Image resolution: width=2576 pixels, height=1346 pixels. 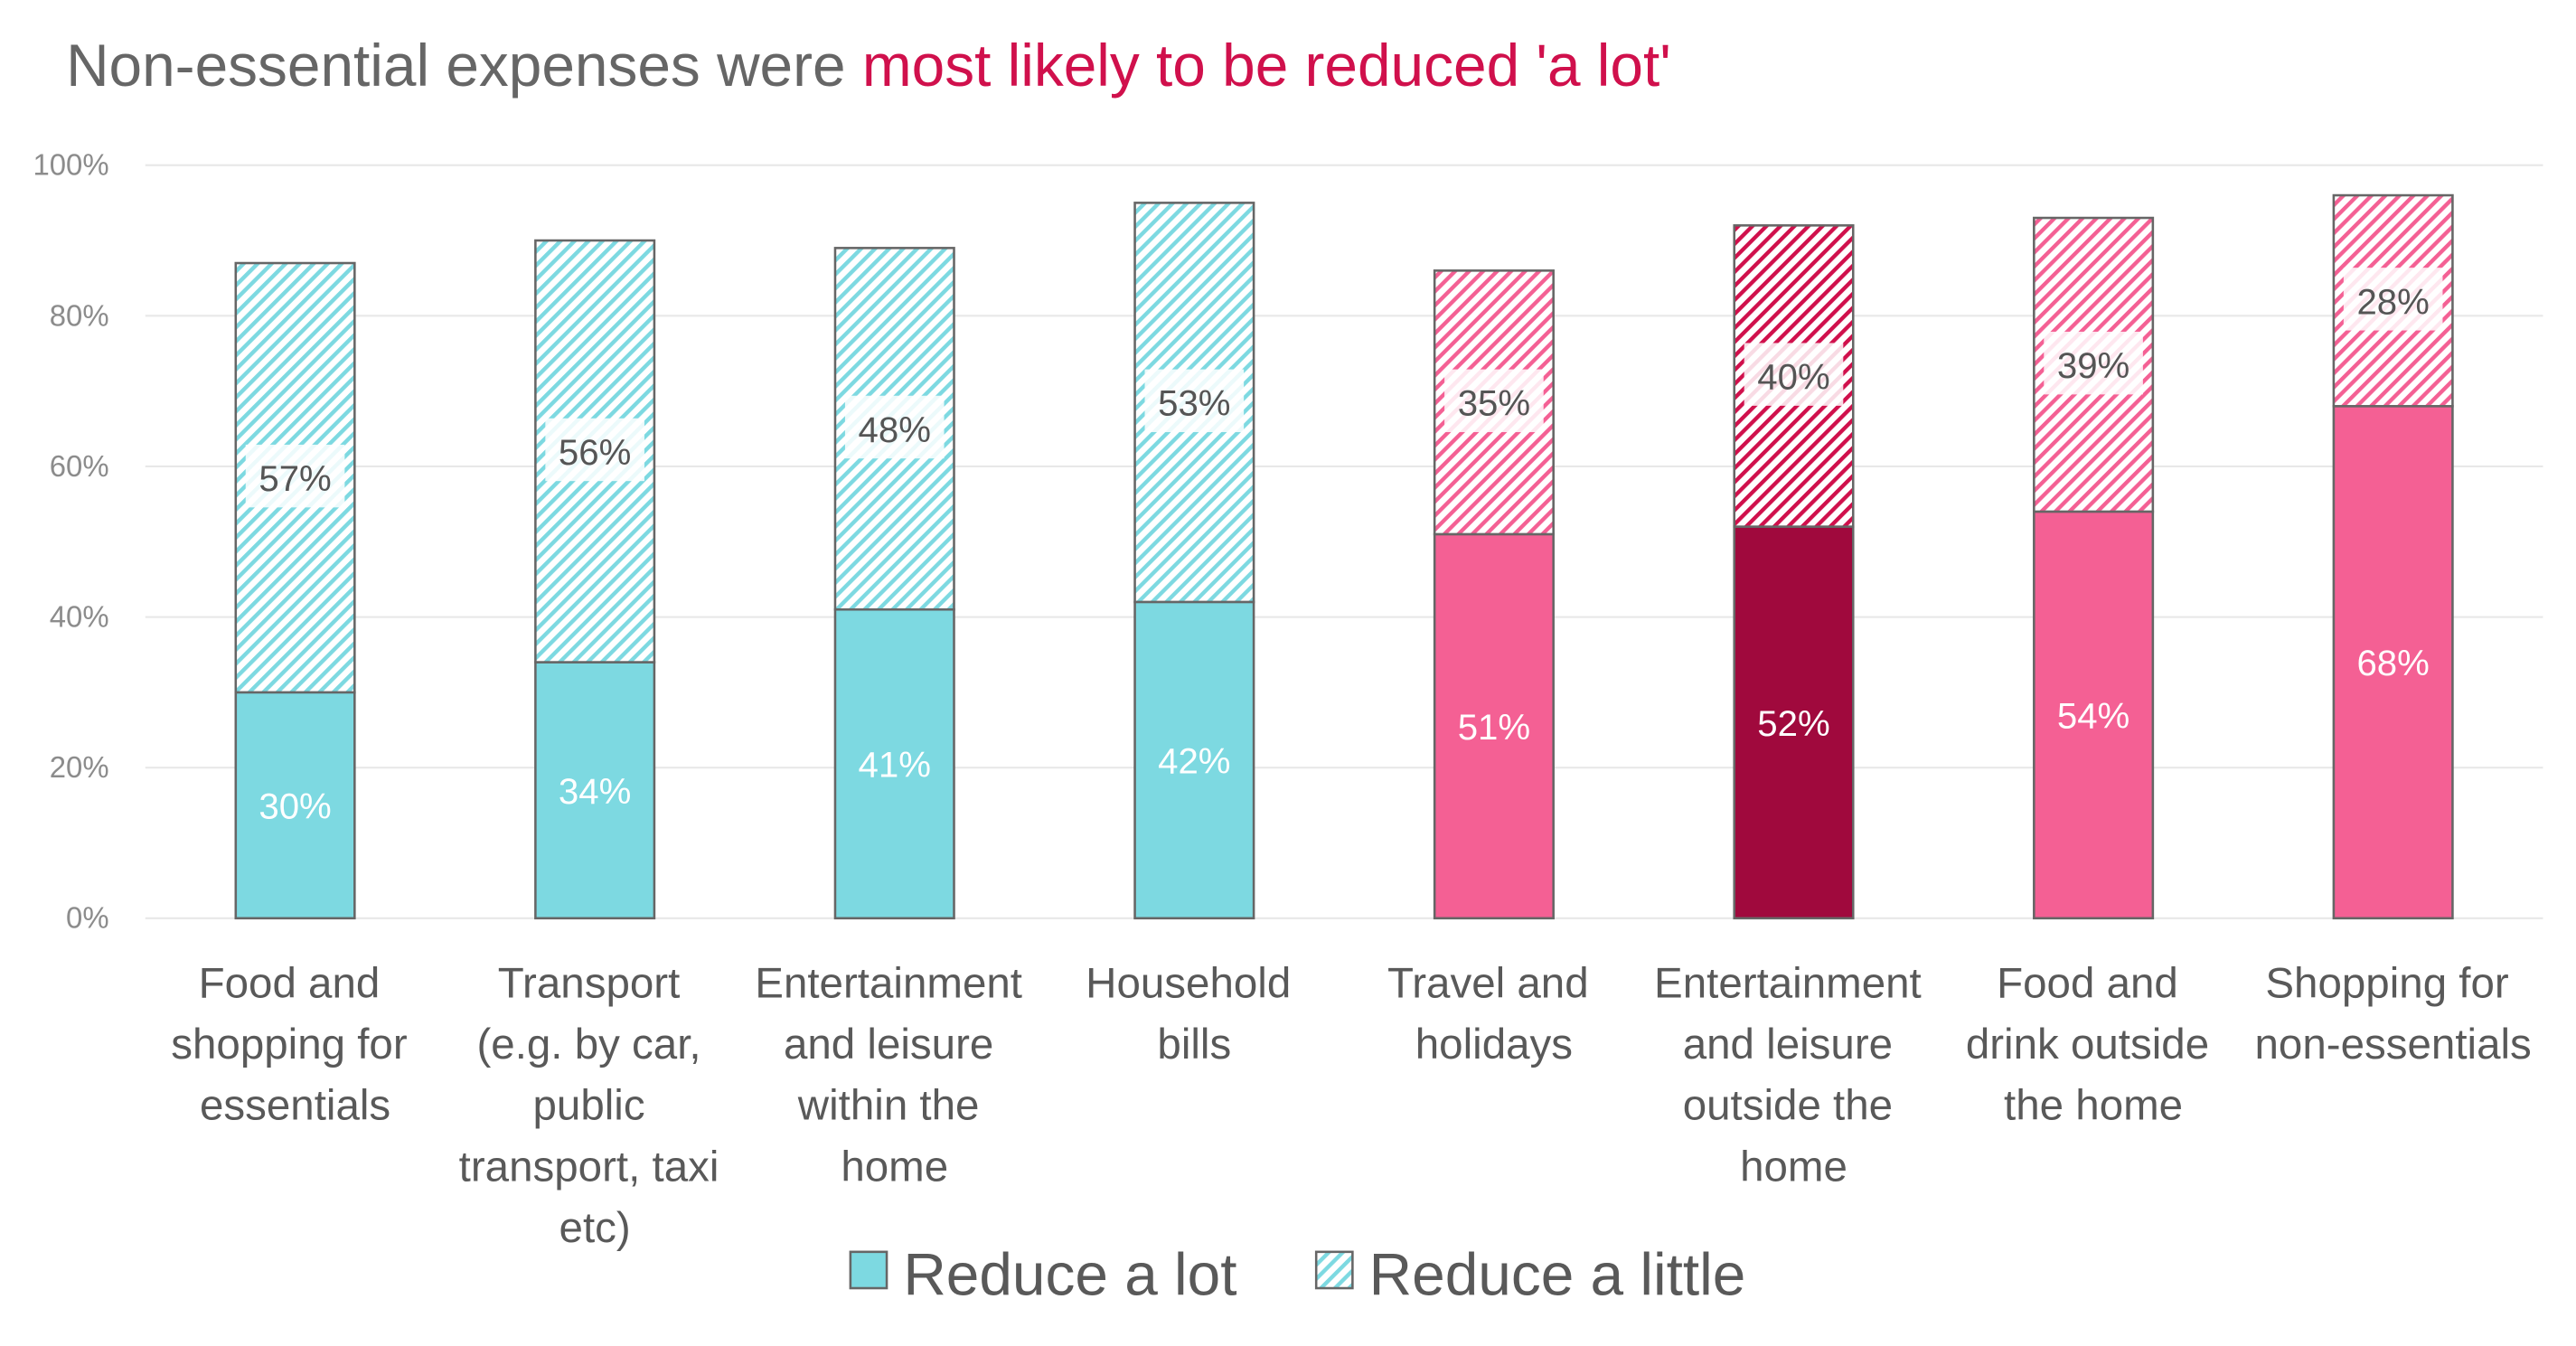 I want to click on y-tick-label: 80%, so click(x=79, y=315).